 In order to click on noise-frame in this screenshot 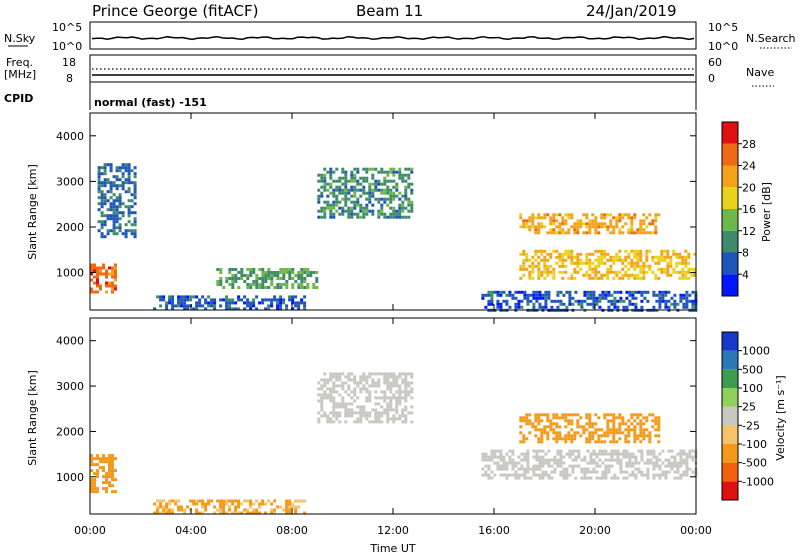, I will do `click(393, 35)`.